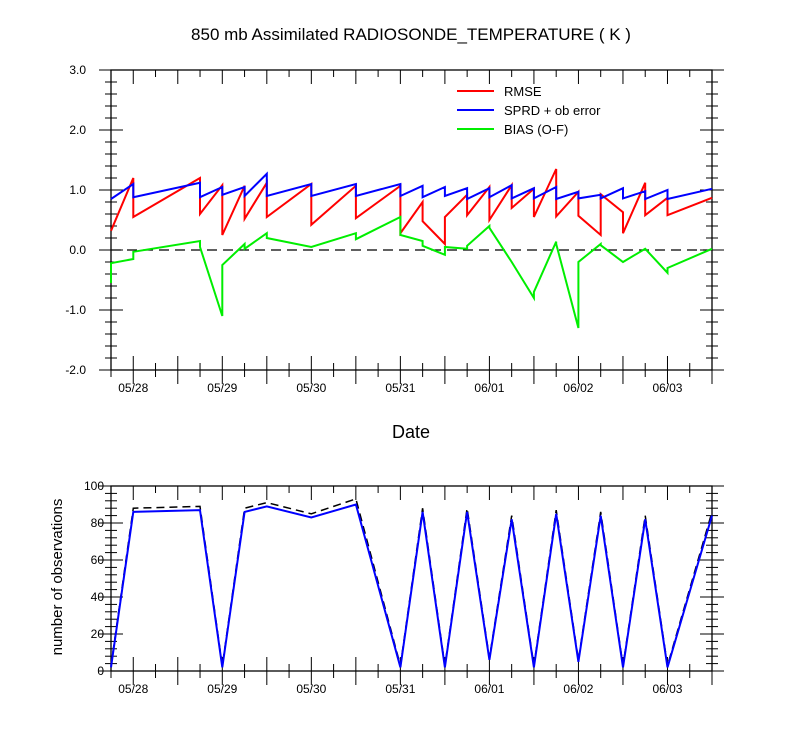 This screenshot has width=800, height=750. What do you see at coordinates (94, 486) in the screenshot?
I see `y-tick-label: 100` at bounding box center [94, 486].